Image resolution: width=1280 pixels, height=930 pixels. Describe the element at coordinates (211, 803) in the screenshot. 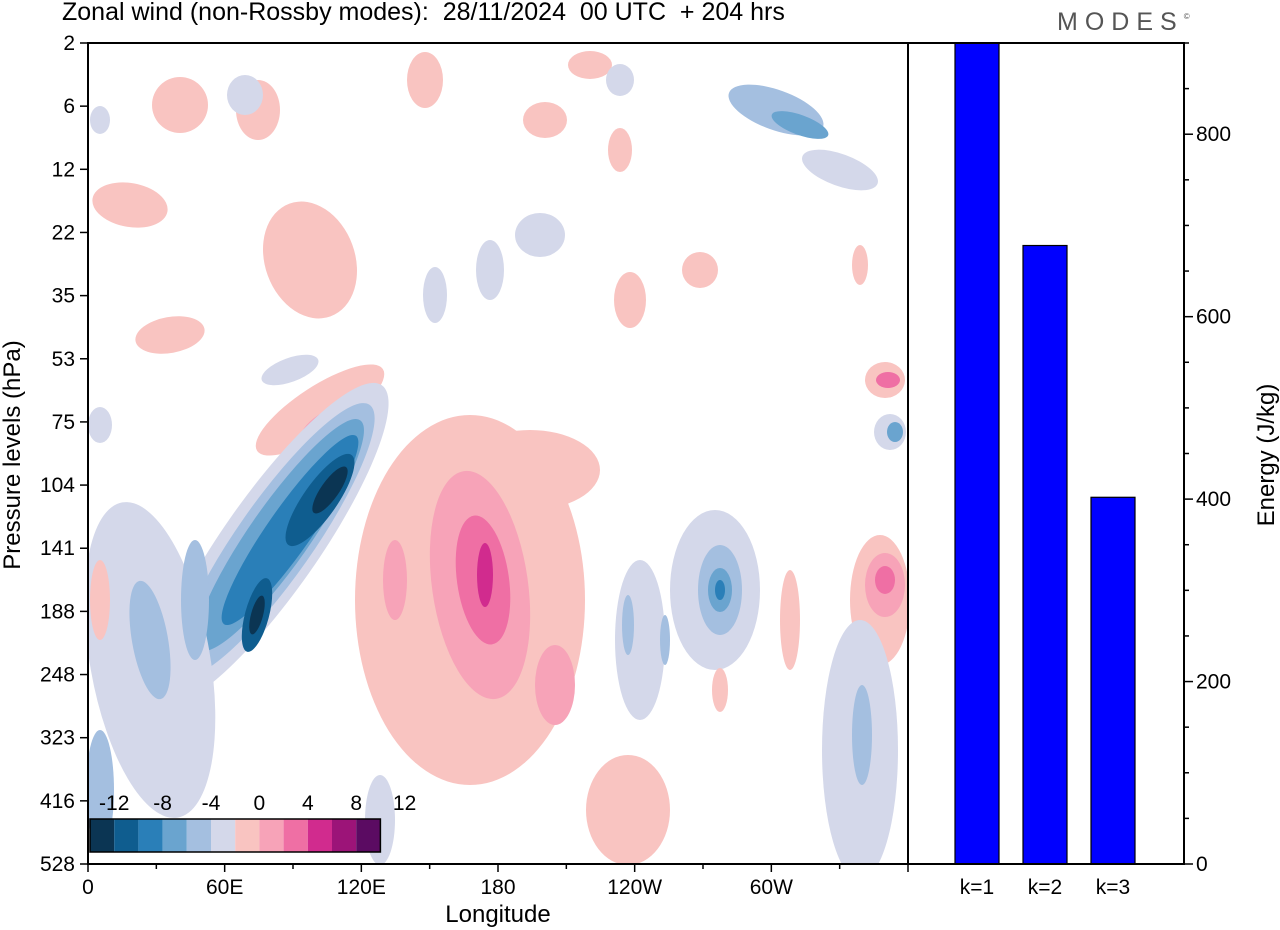

I see `colorbar-label: -4` at that location.